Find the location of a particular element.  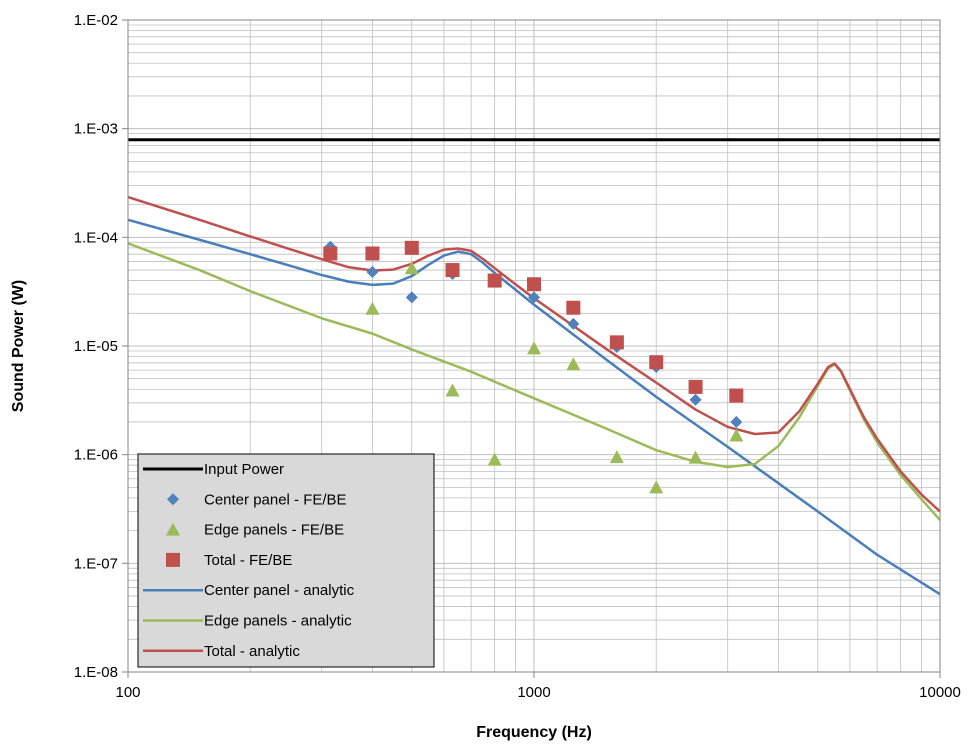

legend-swatch-center-panel-fe-be is located at coordinates (173, 499).